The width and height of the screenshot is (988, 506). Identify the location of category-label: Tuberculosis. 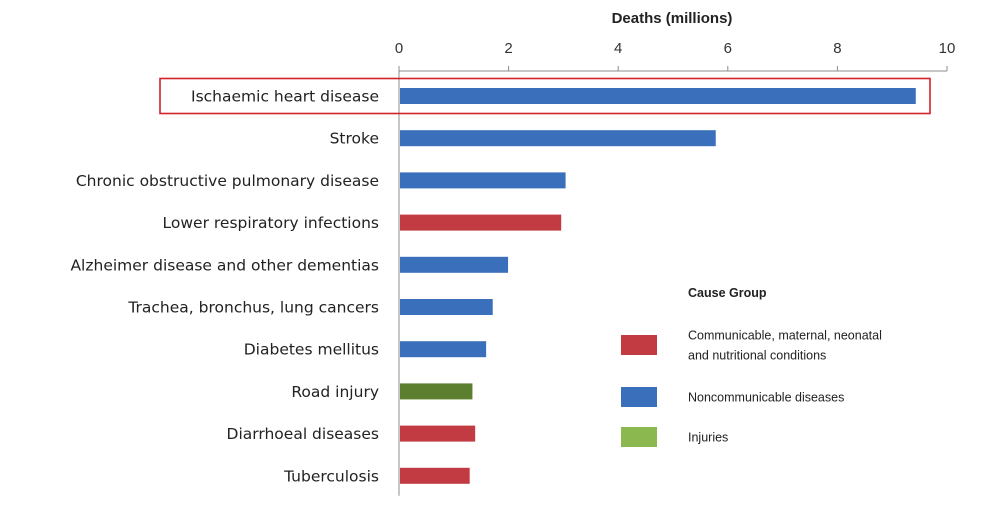
(331, 476).